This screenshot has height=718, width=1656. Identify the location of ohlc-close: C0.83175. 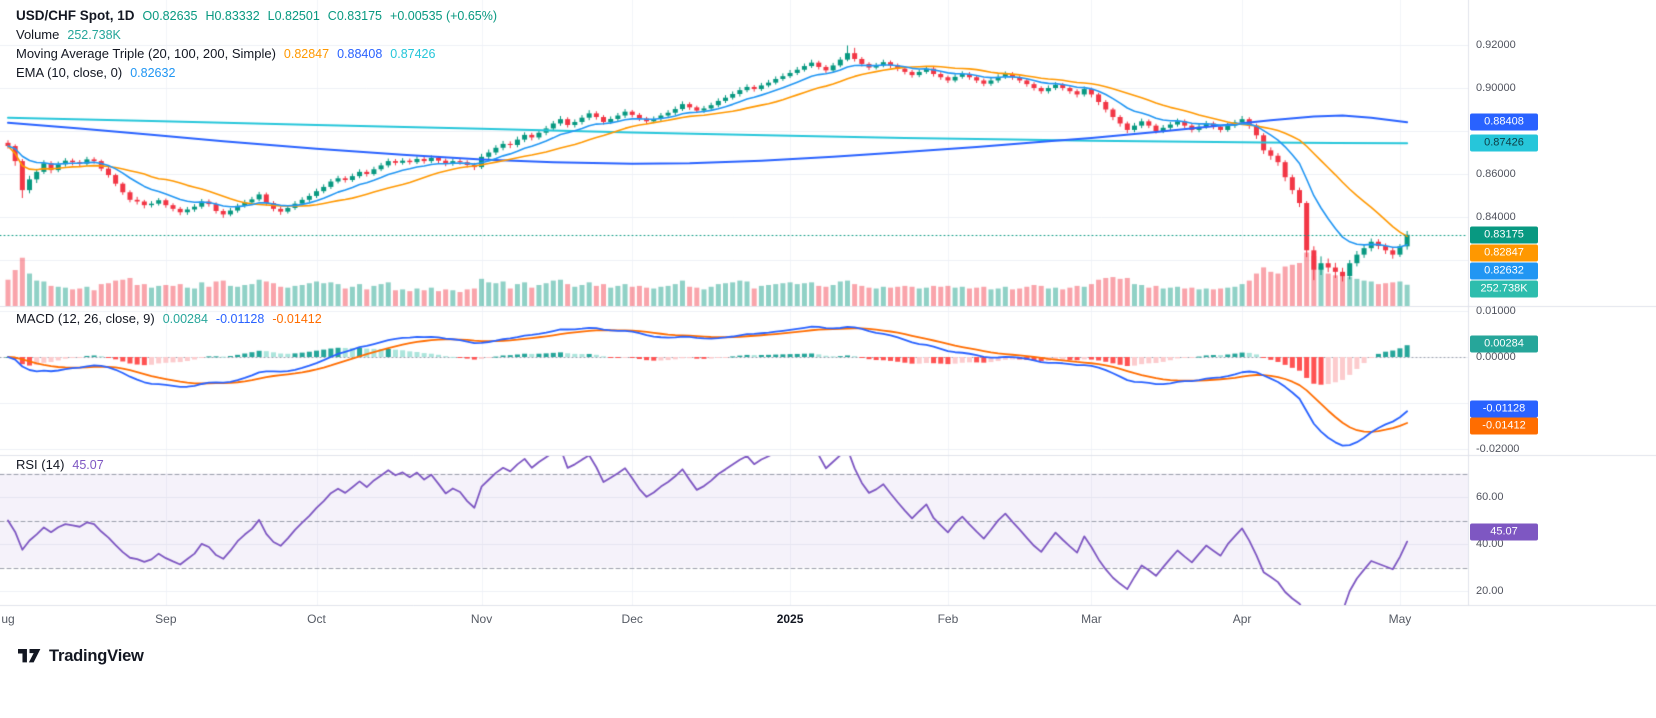
(355, 16).